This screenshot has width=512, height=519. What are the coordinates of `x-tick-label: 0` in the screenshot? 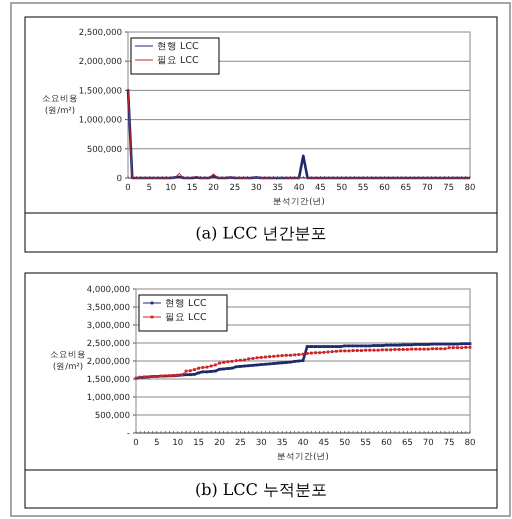 It's located at (136, 443).